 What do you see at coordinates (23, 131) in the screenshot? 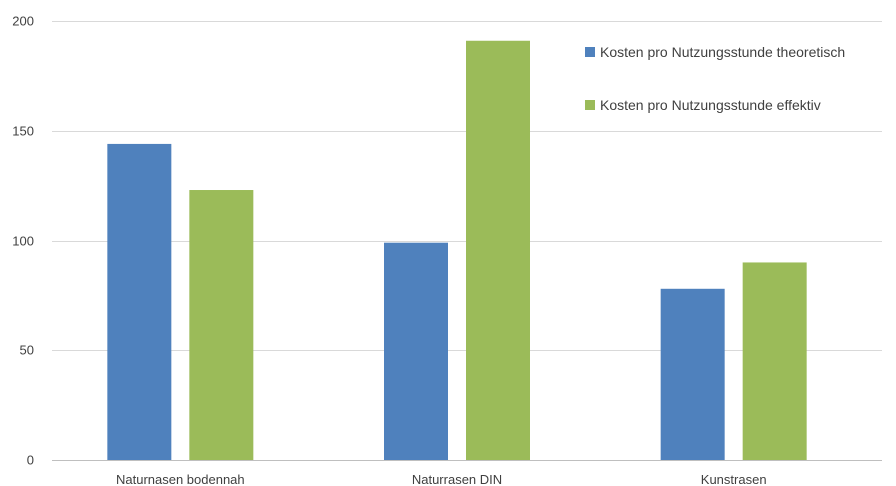
I see `y-tick-label: 150` at bounding box center [23, 131].